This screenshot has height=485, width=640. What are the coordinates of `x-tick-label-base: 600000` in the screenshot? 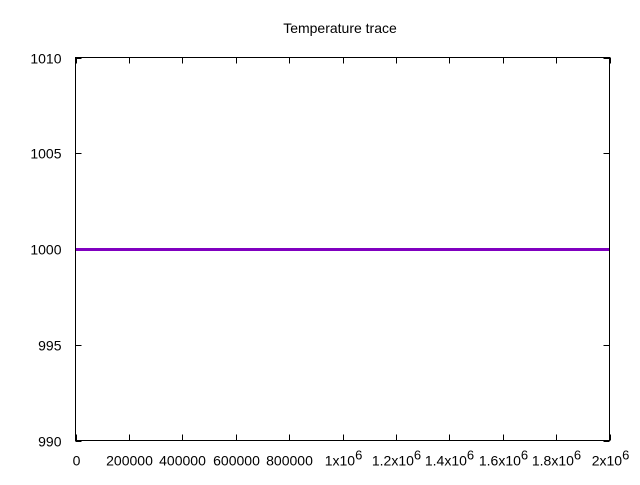 It's located at (236, 461).